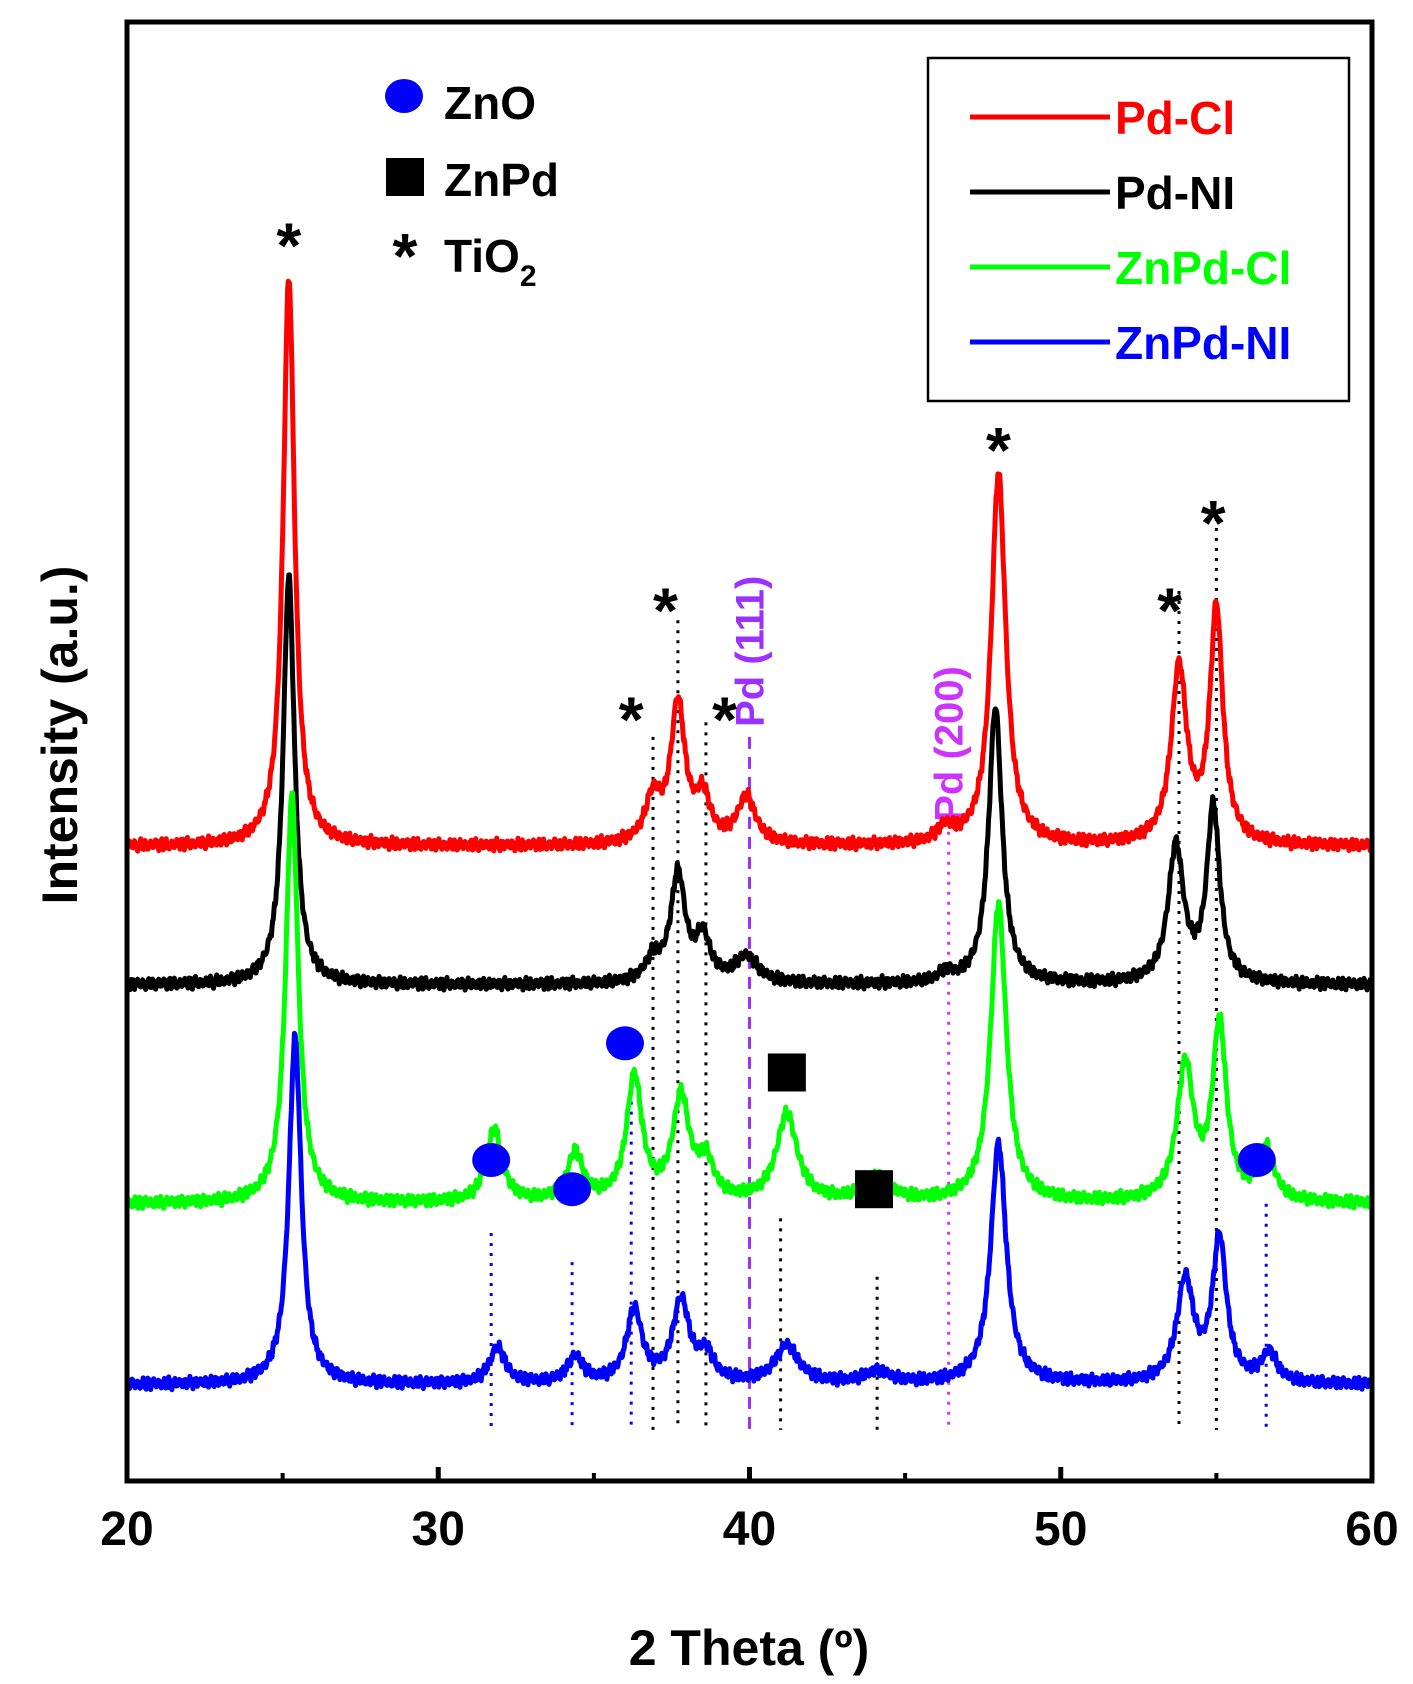  What do you see at coordinates (950, 744) in the screenshot?
I see `reference-line-label: Pd (200)` at bounding box center [950, 744].